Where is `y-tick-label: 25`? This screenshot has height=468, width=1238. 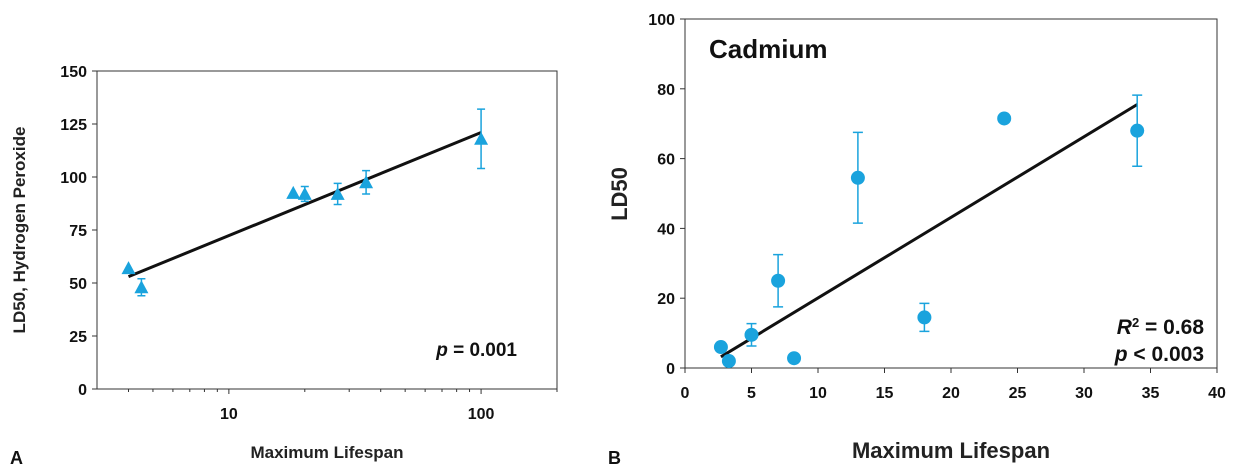
y-tick-label: 25 is located at coordinates (78, 337).